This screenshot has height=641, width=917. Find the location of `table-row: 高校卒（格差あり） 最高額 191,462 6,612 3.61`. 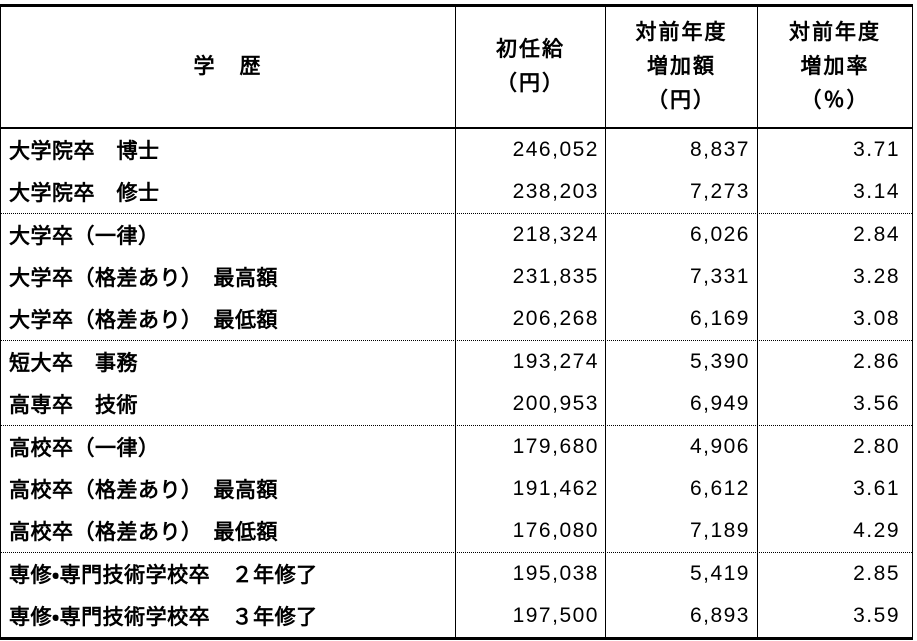

table-row: 高校卒（格差あり） 最高額 191,462 6,612 3.61 is located at coordinates (456, 489).